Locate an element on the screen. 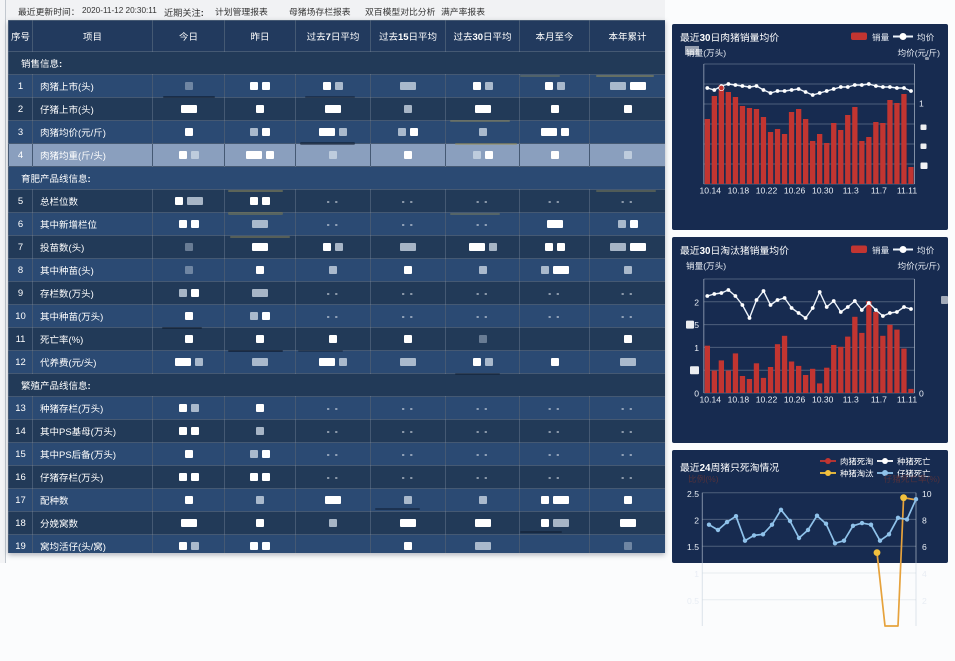 This screenshot has width=955, height=661. svg-text: 6 is located at coordinates (924, 547).